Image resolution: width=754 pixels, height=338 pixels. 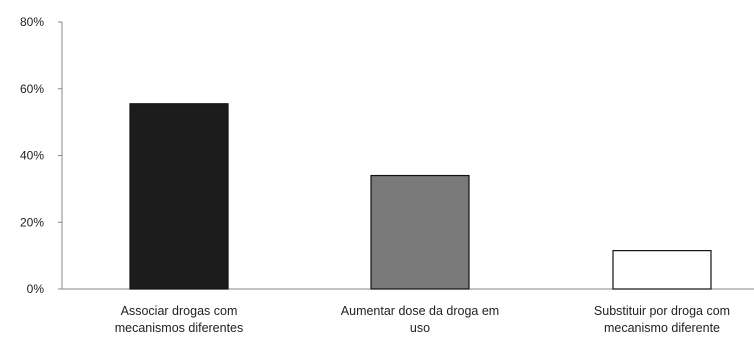 I want to click on y-tick-label: 0%, so click(x=36, y=289).